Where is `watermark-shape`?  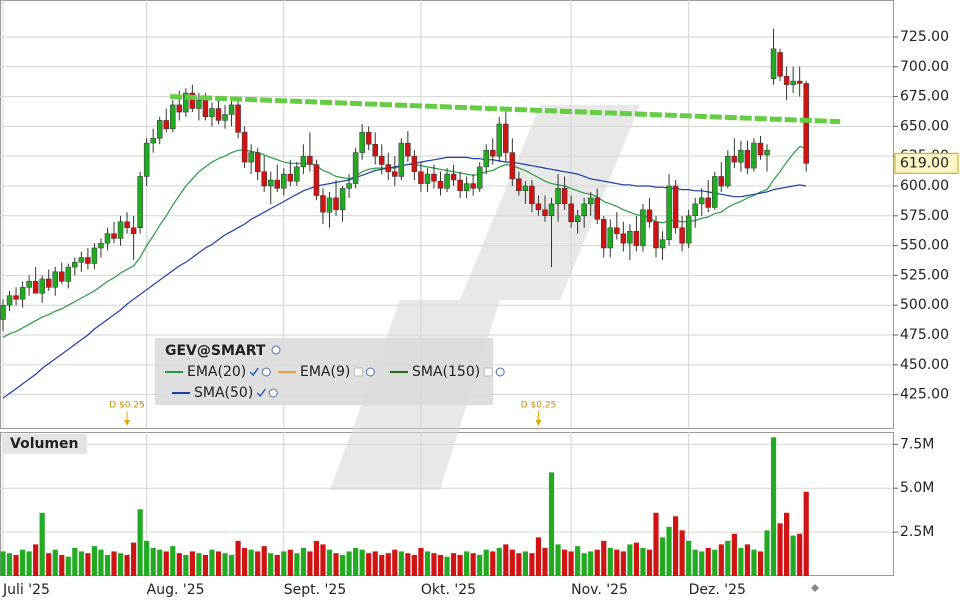
watermark-shape is located at coordinates (550, 202).